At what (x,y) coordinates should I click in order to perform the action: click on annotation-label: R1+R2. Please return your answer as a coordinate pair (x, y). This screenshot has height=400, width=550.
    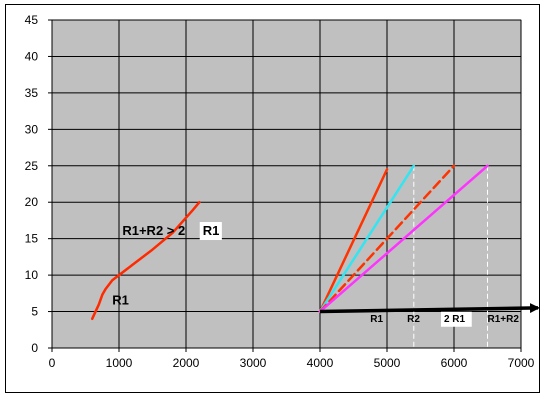
    Looking at the image, I should click on (504, 319).